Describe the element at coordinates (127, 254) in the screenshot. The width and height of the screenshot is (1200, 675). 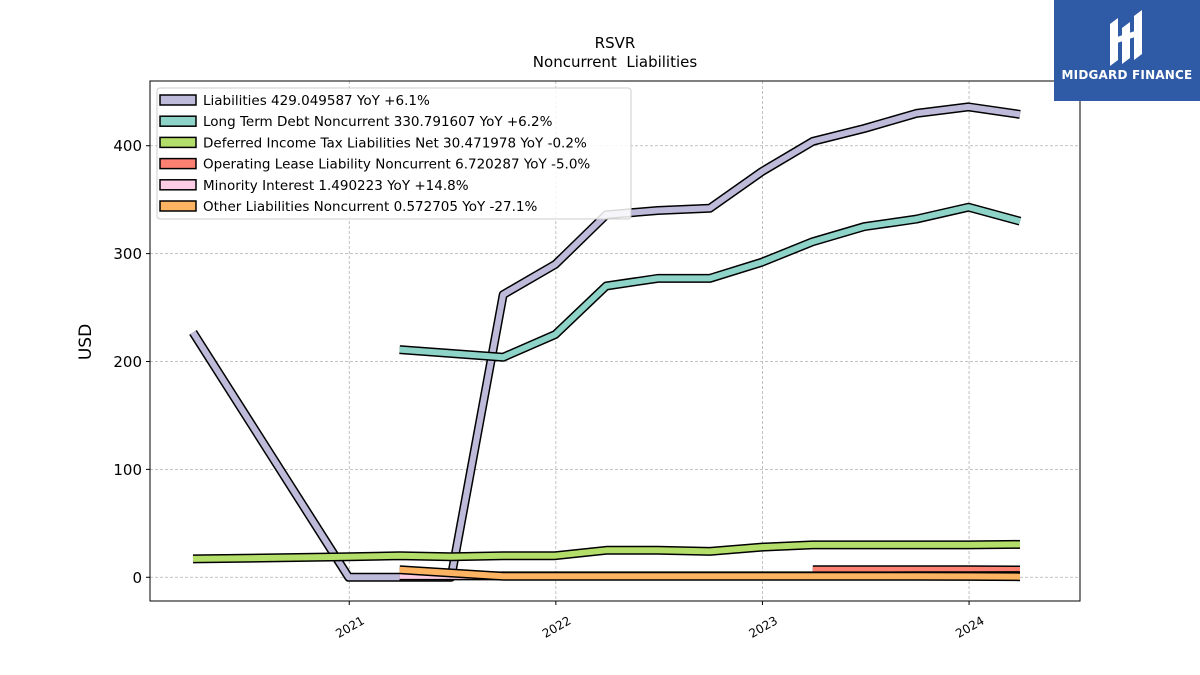
I see `y-tick-label: 300` at that location.